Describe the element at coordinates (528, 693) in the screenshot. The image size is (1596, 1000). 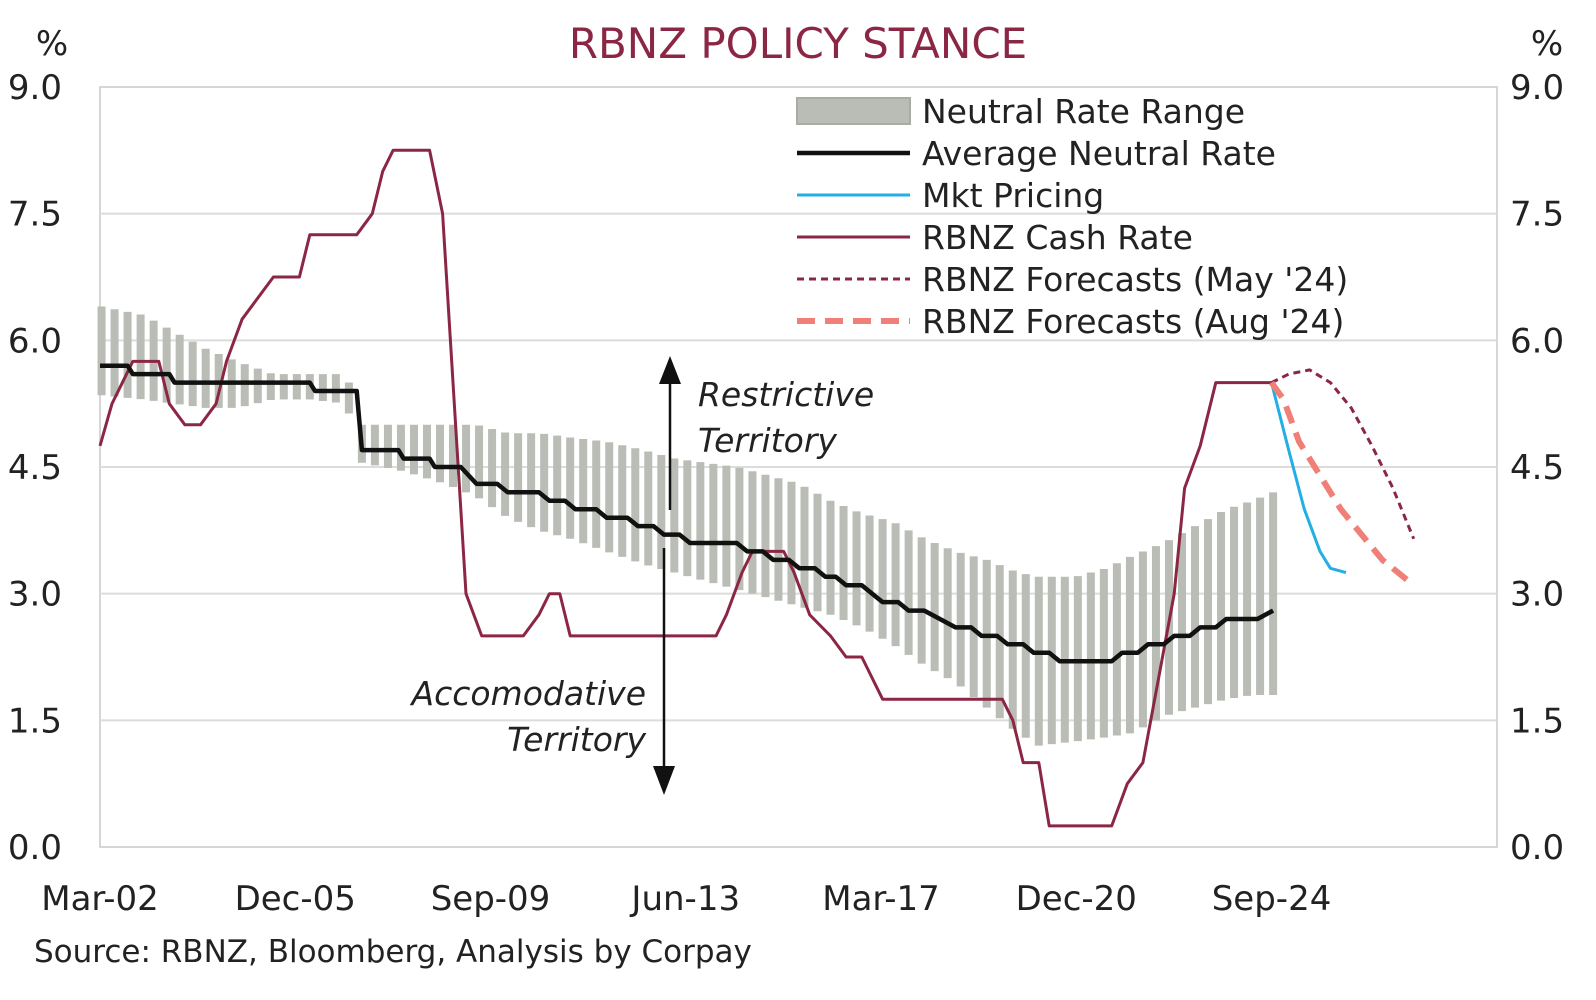
I see `accommodative-label-line1: Accomodative` at that location.